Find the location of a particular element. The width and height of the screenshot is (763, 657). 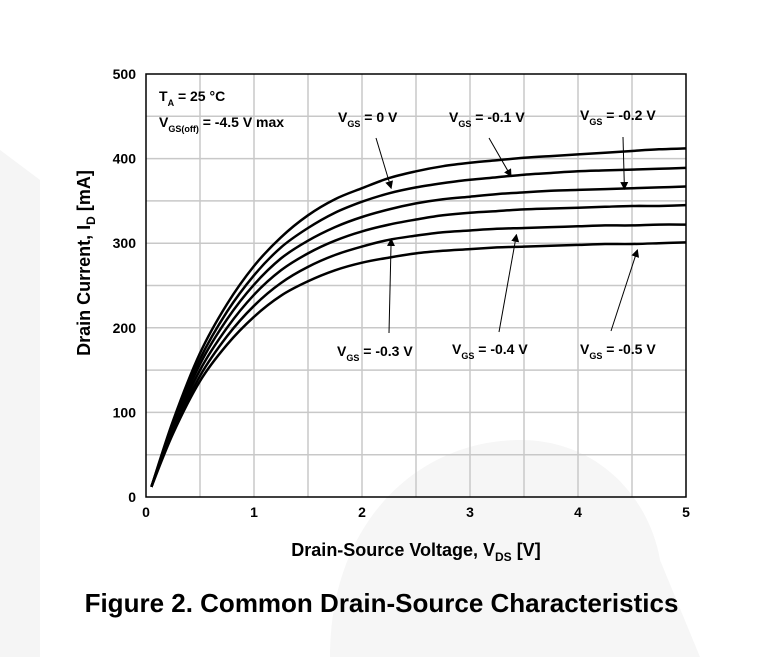

series-label-1: VGS = -0.1 V is located at coordinates (487, 119).